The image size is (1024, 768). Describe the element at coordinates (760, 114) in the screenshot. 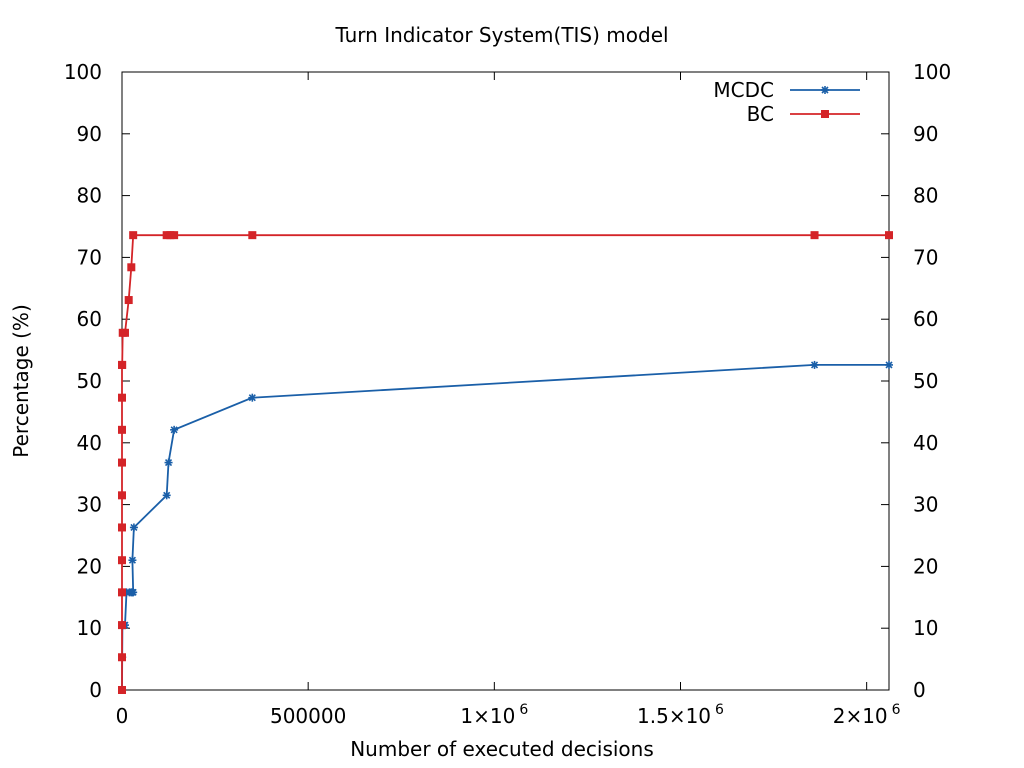

I see `legend-label-bc: BC` at that location.